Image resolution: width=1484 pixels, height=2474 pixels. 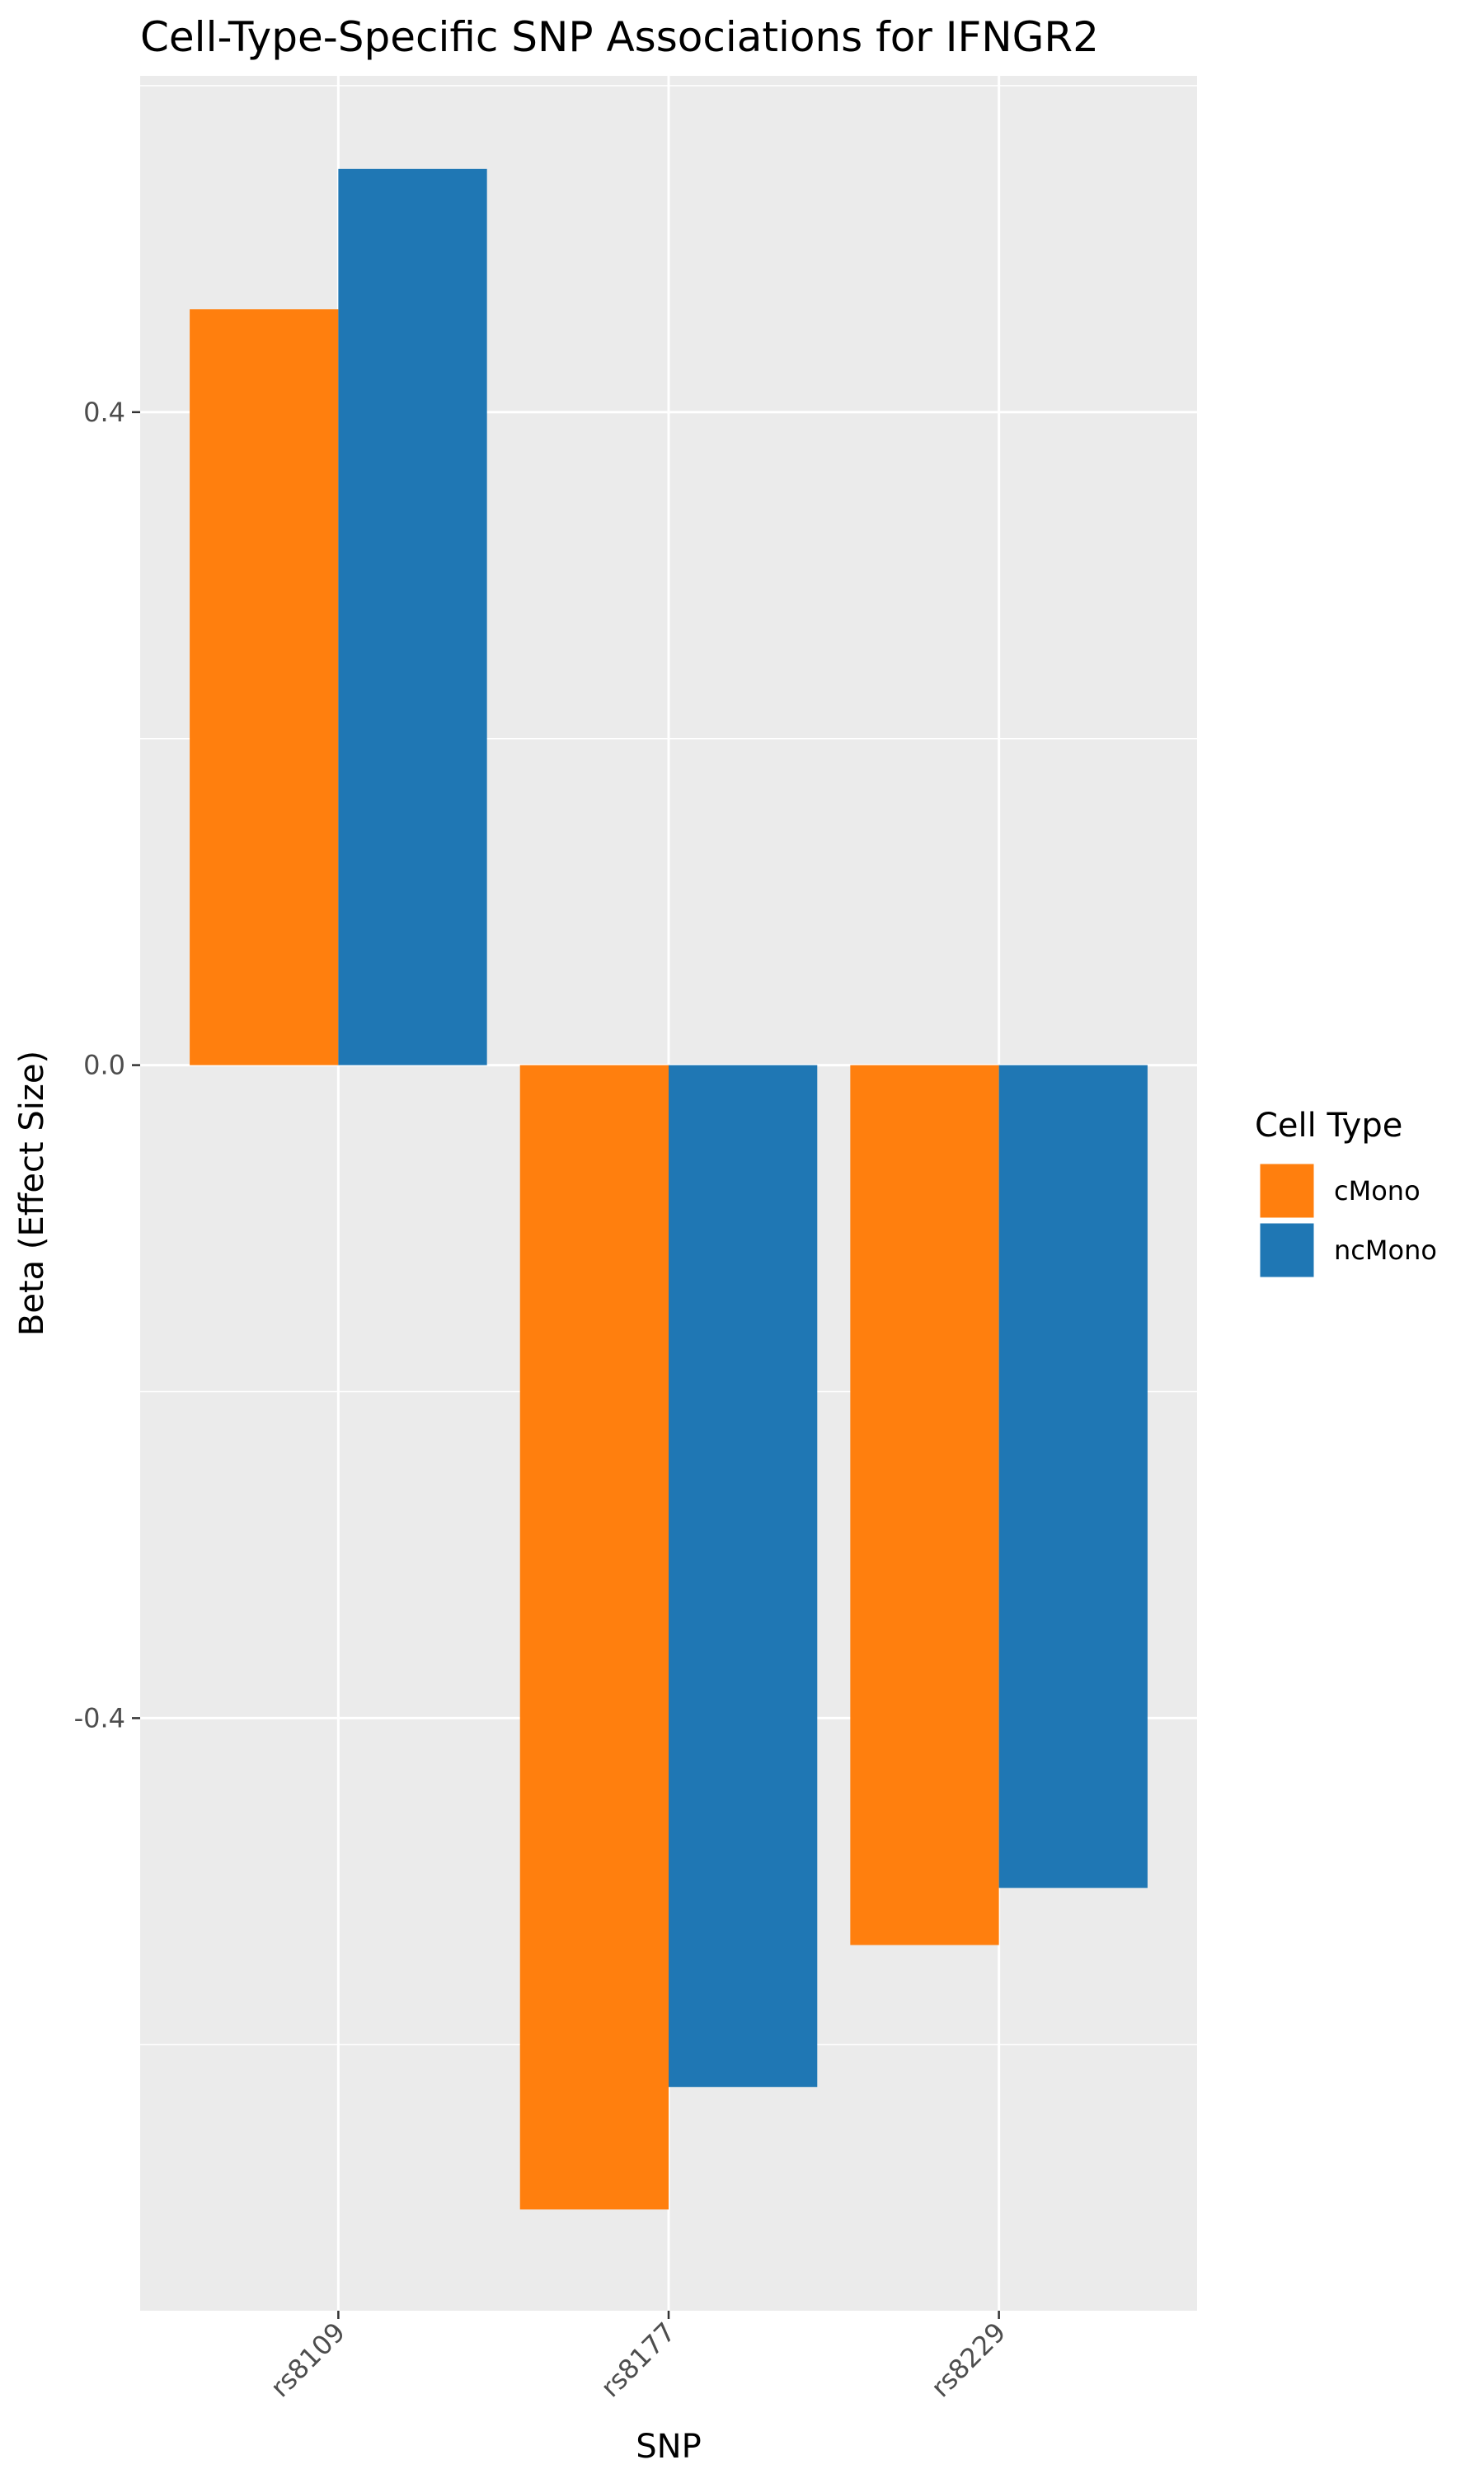 I want to click on x-axis: rs8109 rs8177 rs8229, so click(x=638, y=2357).